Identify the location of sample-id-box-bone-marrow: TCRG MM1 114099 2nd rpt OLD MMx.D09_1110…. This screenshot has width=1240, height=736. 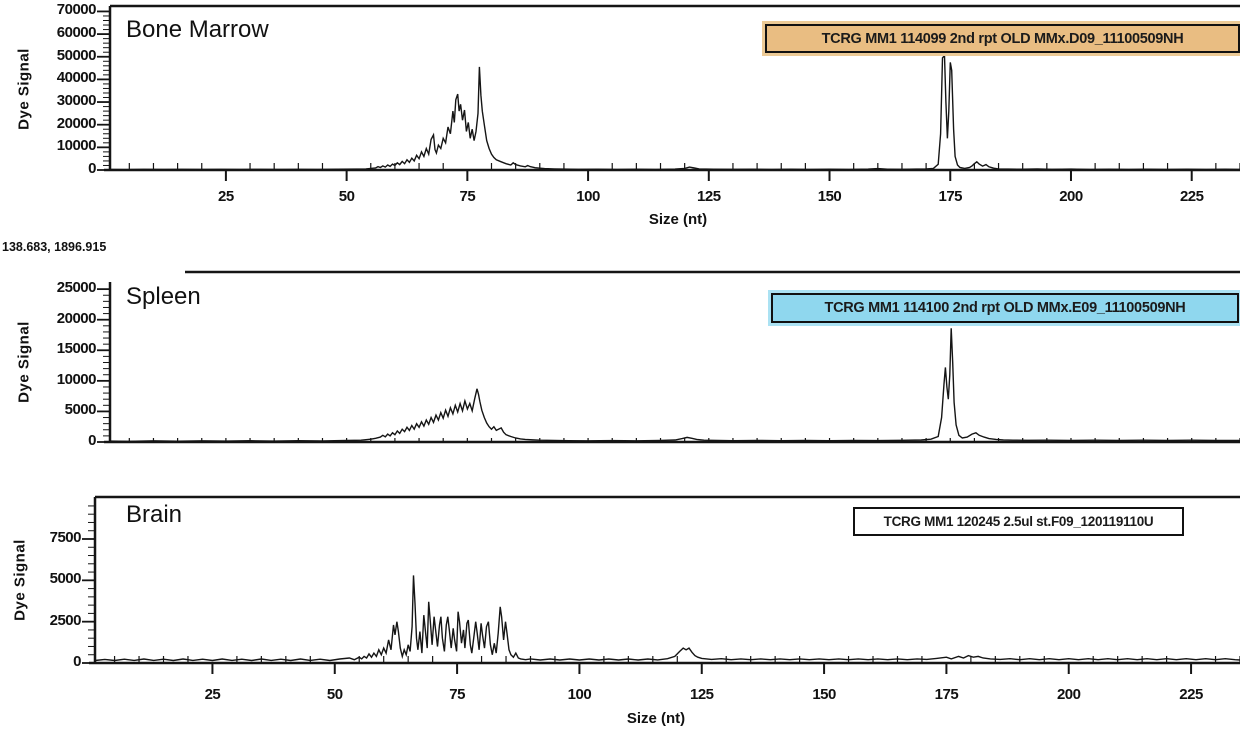
(1002, 38).